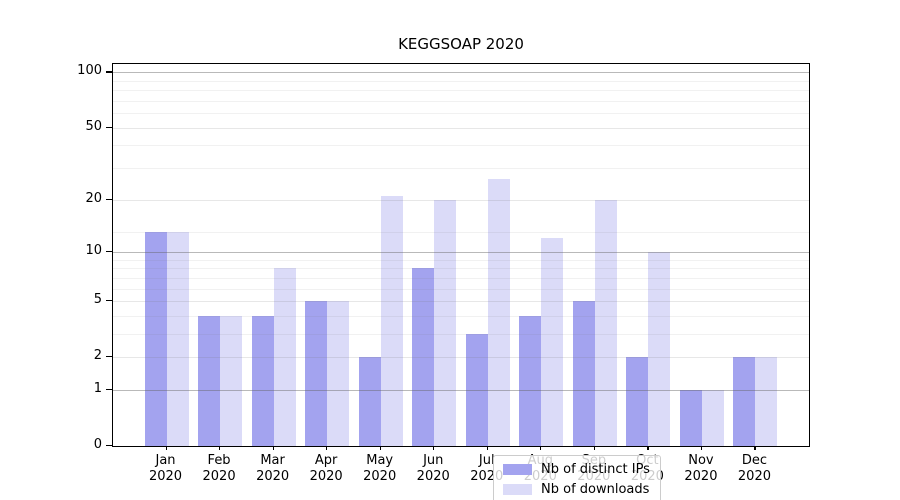 This screenshot has width=900, height=500. I want to click on chart-title: KEGGSOAP 2020, so click(461, 44).